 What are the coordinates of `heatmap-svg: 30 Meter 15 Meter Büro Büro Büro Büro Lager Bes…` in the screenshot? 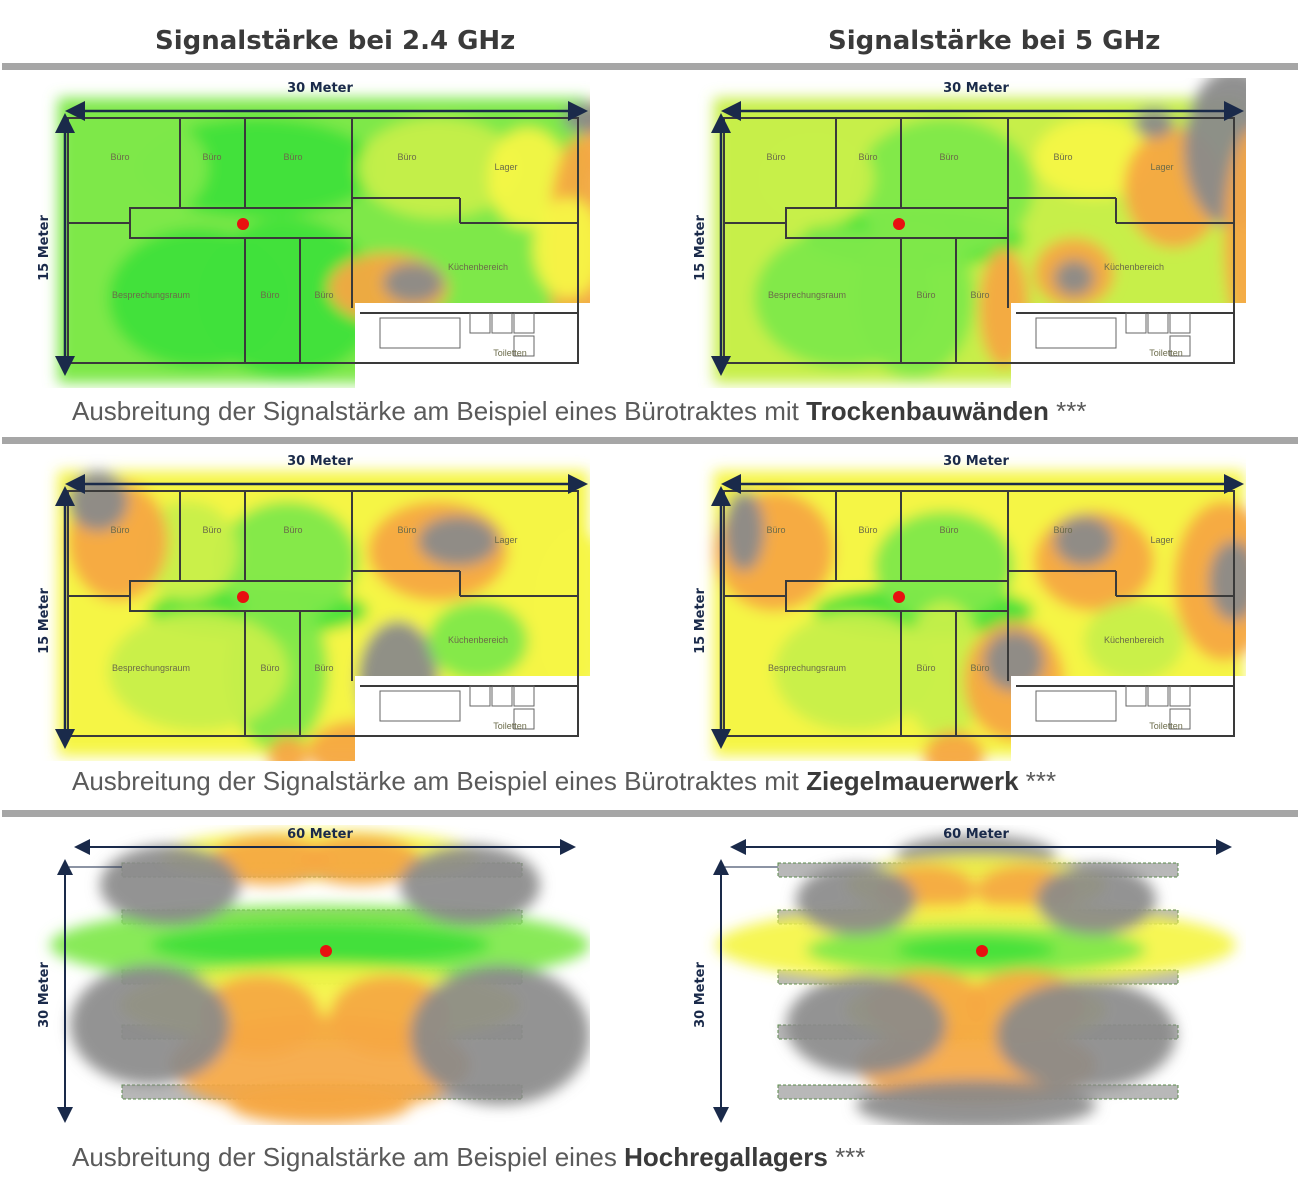 It's located at (969, 607).